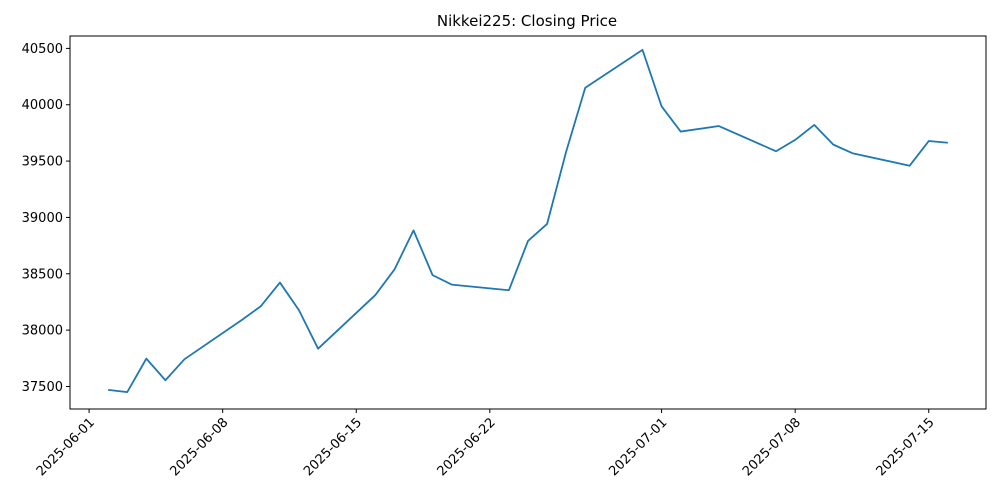  What do you see at coordinates (906, 447) in the screenshot?
I see `x-tick-label: 2025-07-15` at bounding box center [906, 447].